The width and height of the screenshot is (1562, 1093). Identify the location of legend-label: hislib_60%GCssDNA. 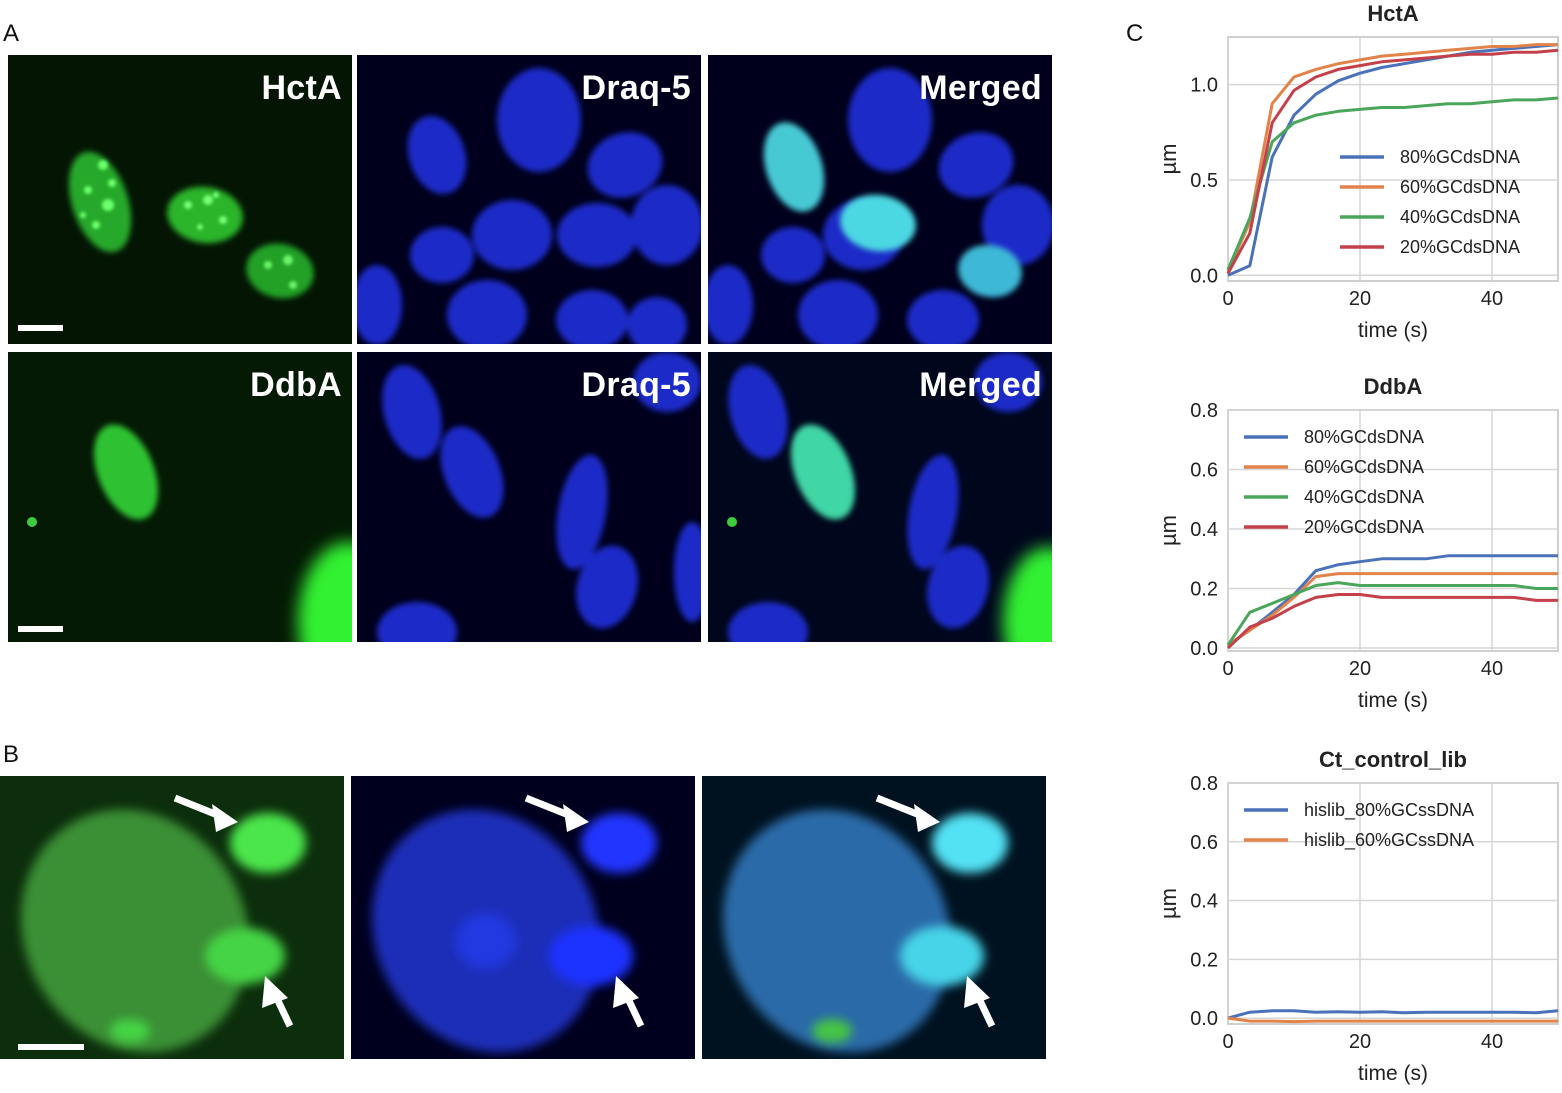
(1389, 840).